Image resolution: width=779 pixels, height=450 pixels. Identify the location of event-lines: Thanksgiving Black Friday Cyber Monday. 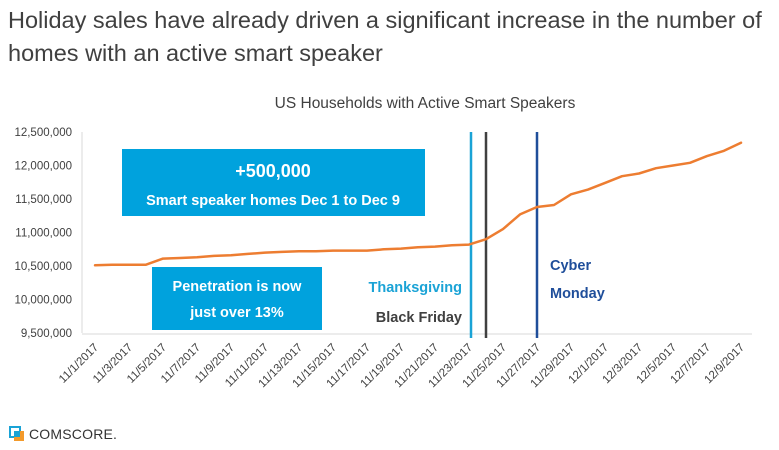
(487, 235).